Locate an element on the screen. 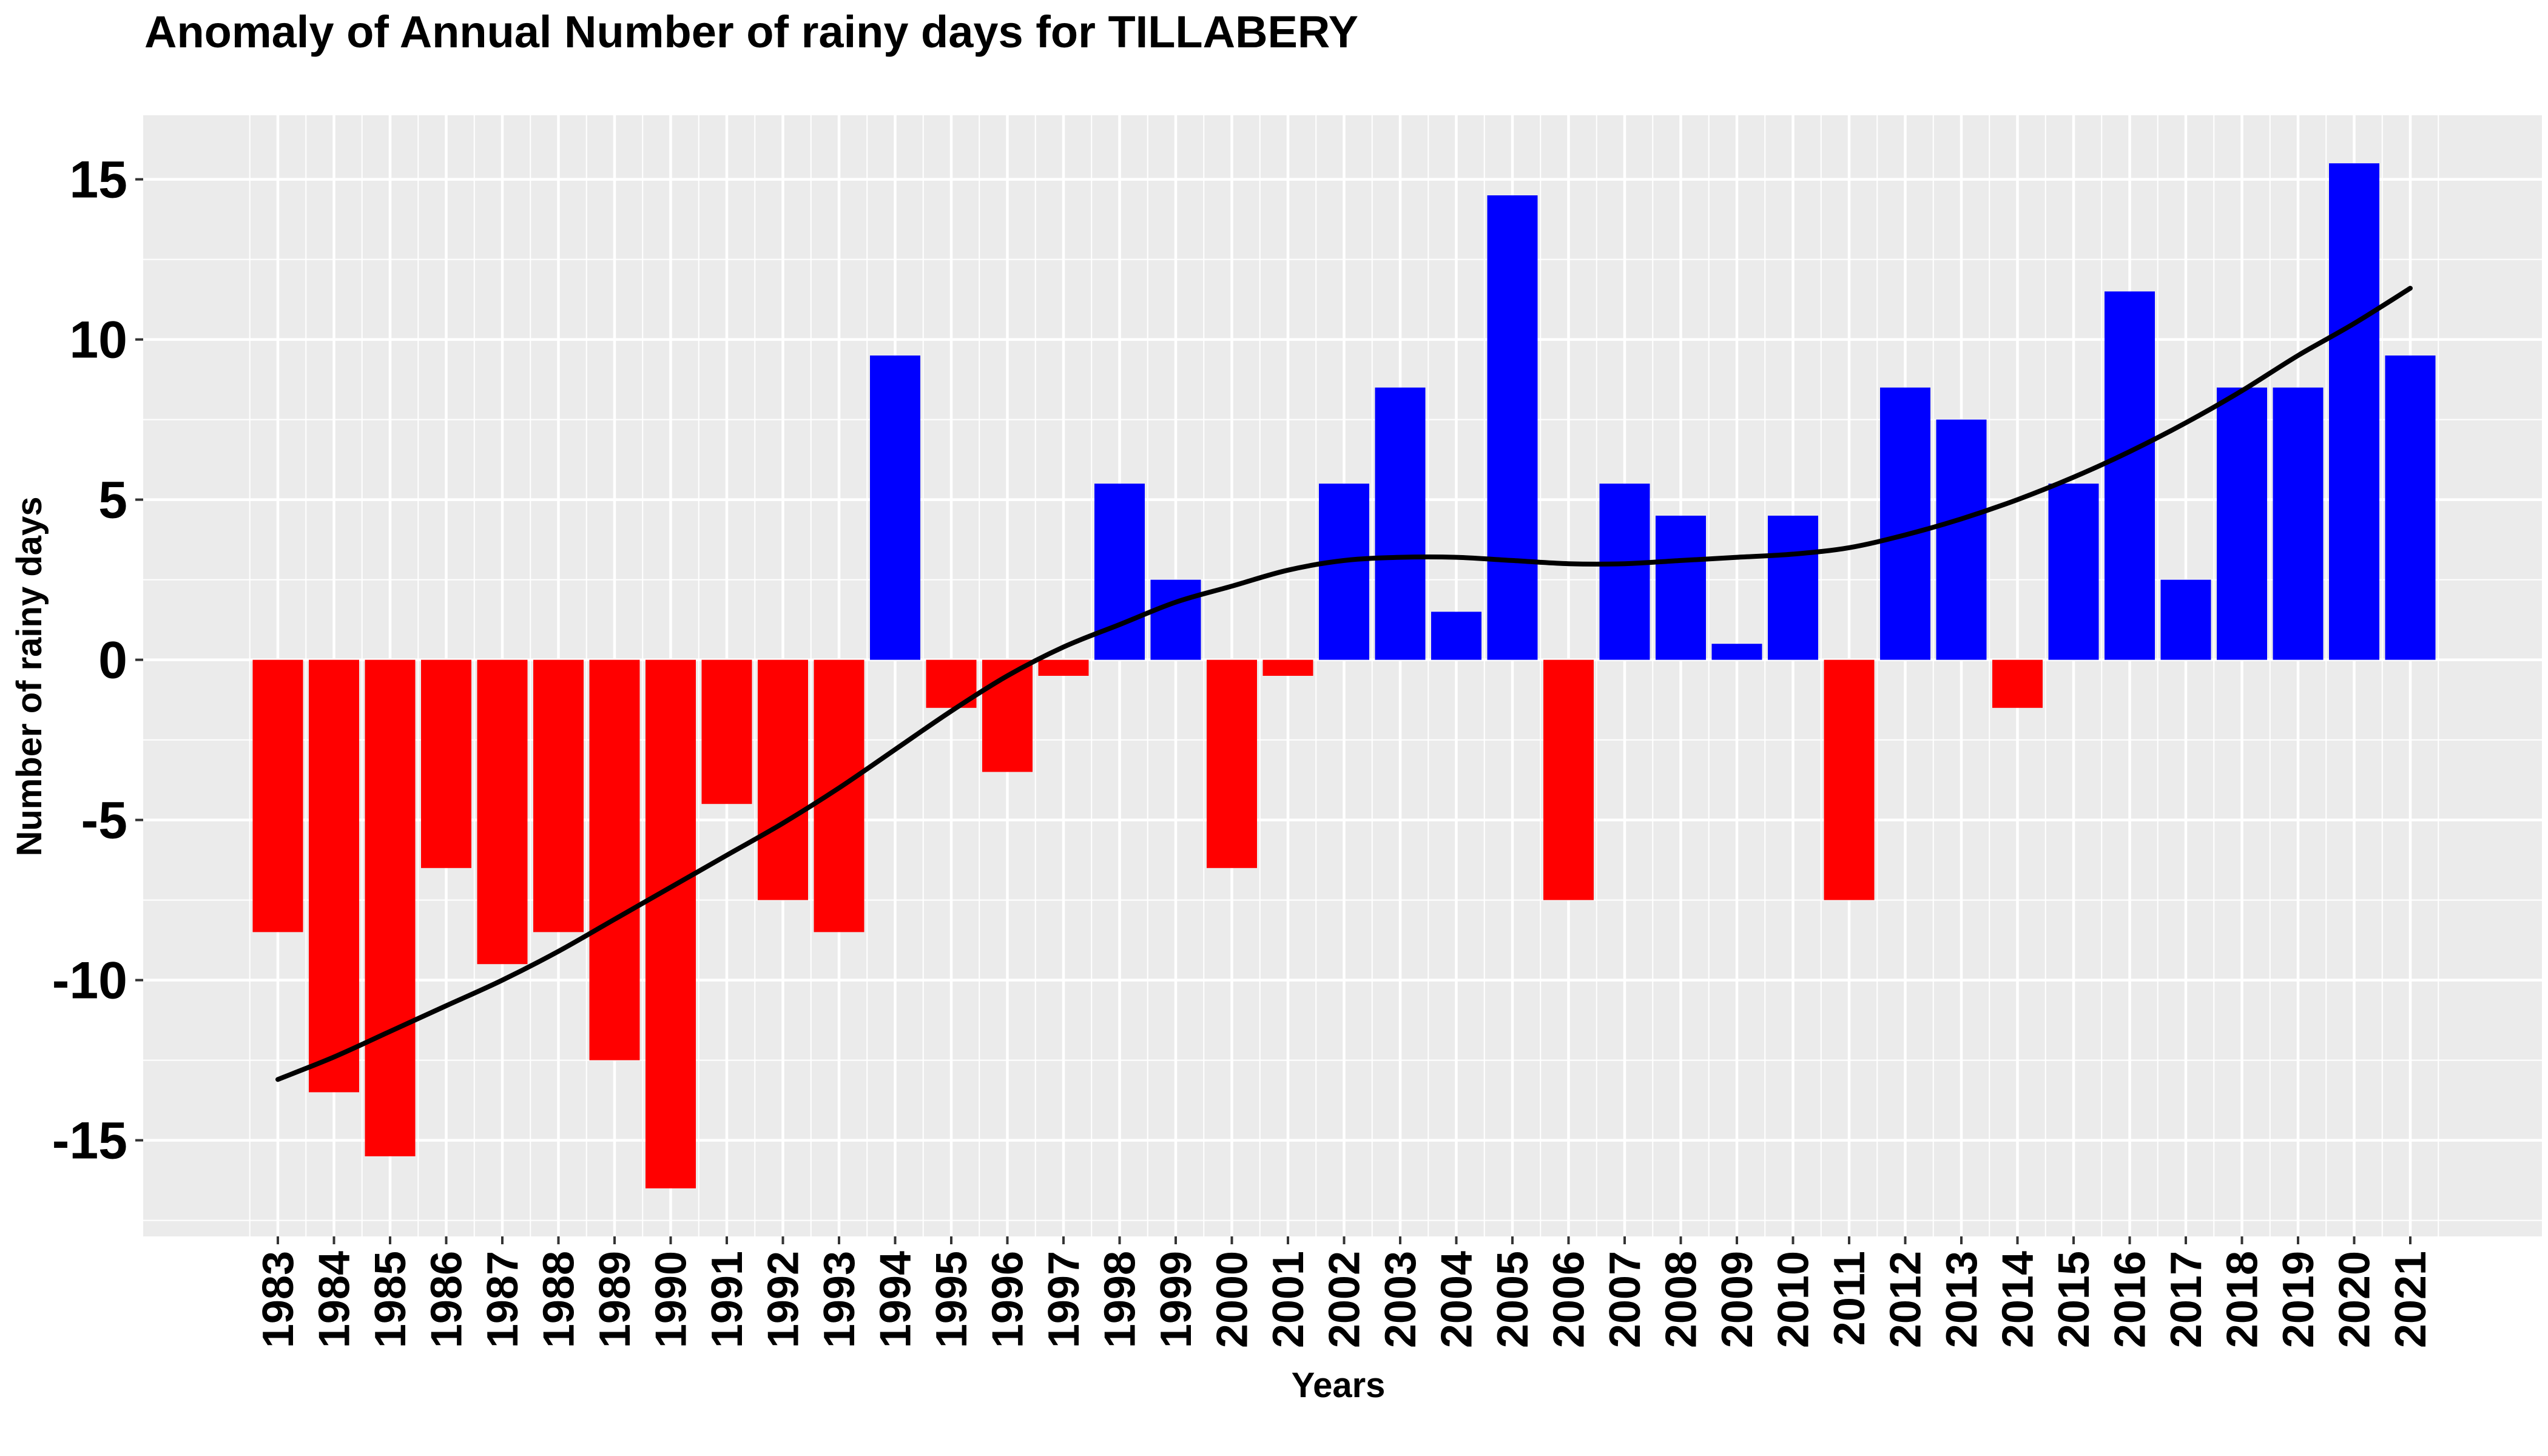  bar-2009 is located at coordinates (1736, 652).